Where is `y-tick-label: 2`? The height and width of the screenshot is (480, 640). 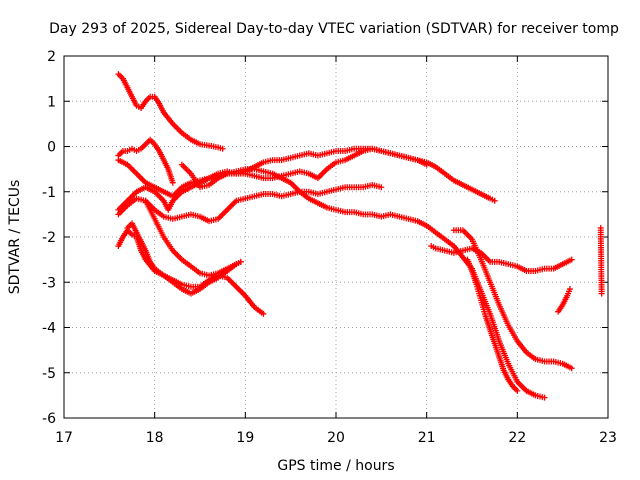 y-tick-label: 2 is located at coordinates (51, 57).